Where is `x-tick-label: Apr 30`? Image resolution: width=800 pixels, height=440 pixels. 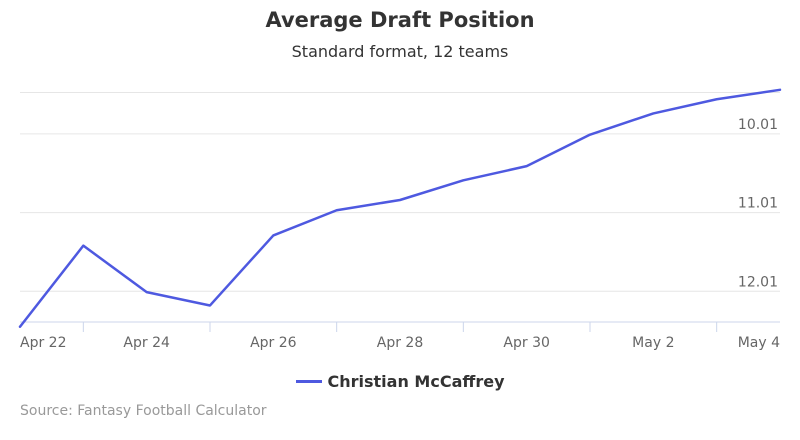
x-tick-label: Apr 30 is located at coordinates (526, 343).